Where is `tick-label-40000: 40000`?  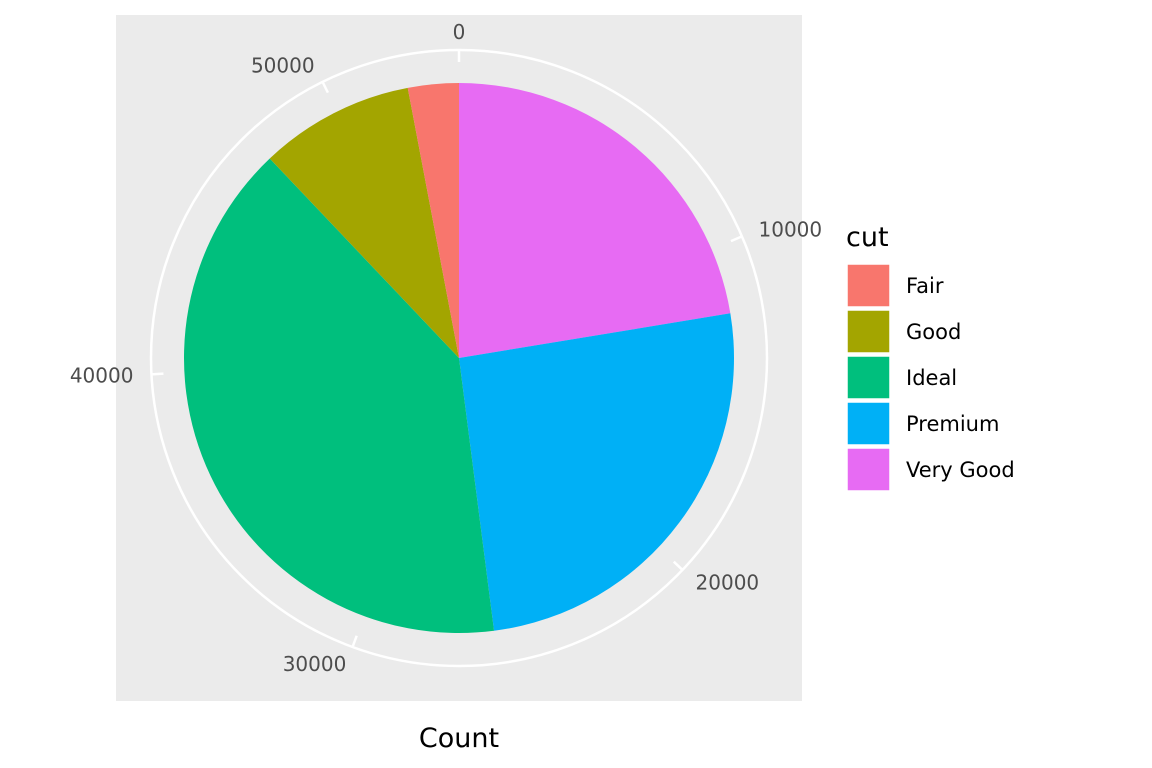
tick-label-40000: 40000 is located at coordinates (102, 375).